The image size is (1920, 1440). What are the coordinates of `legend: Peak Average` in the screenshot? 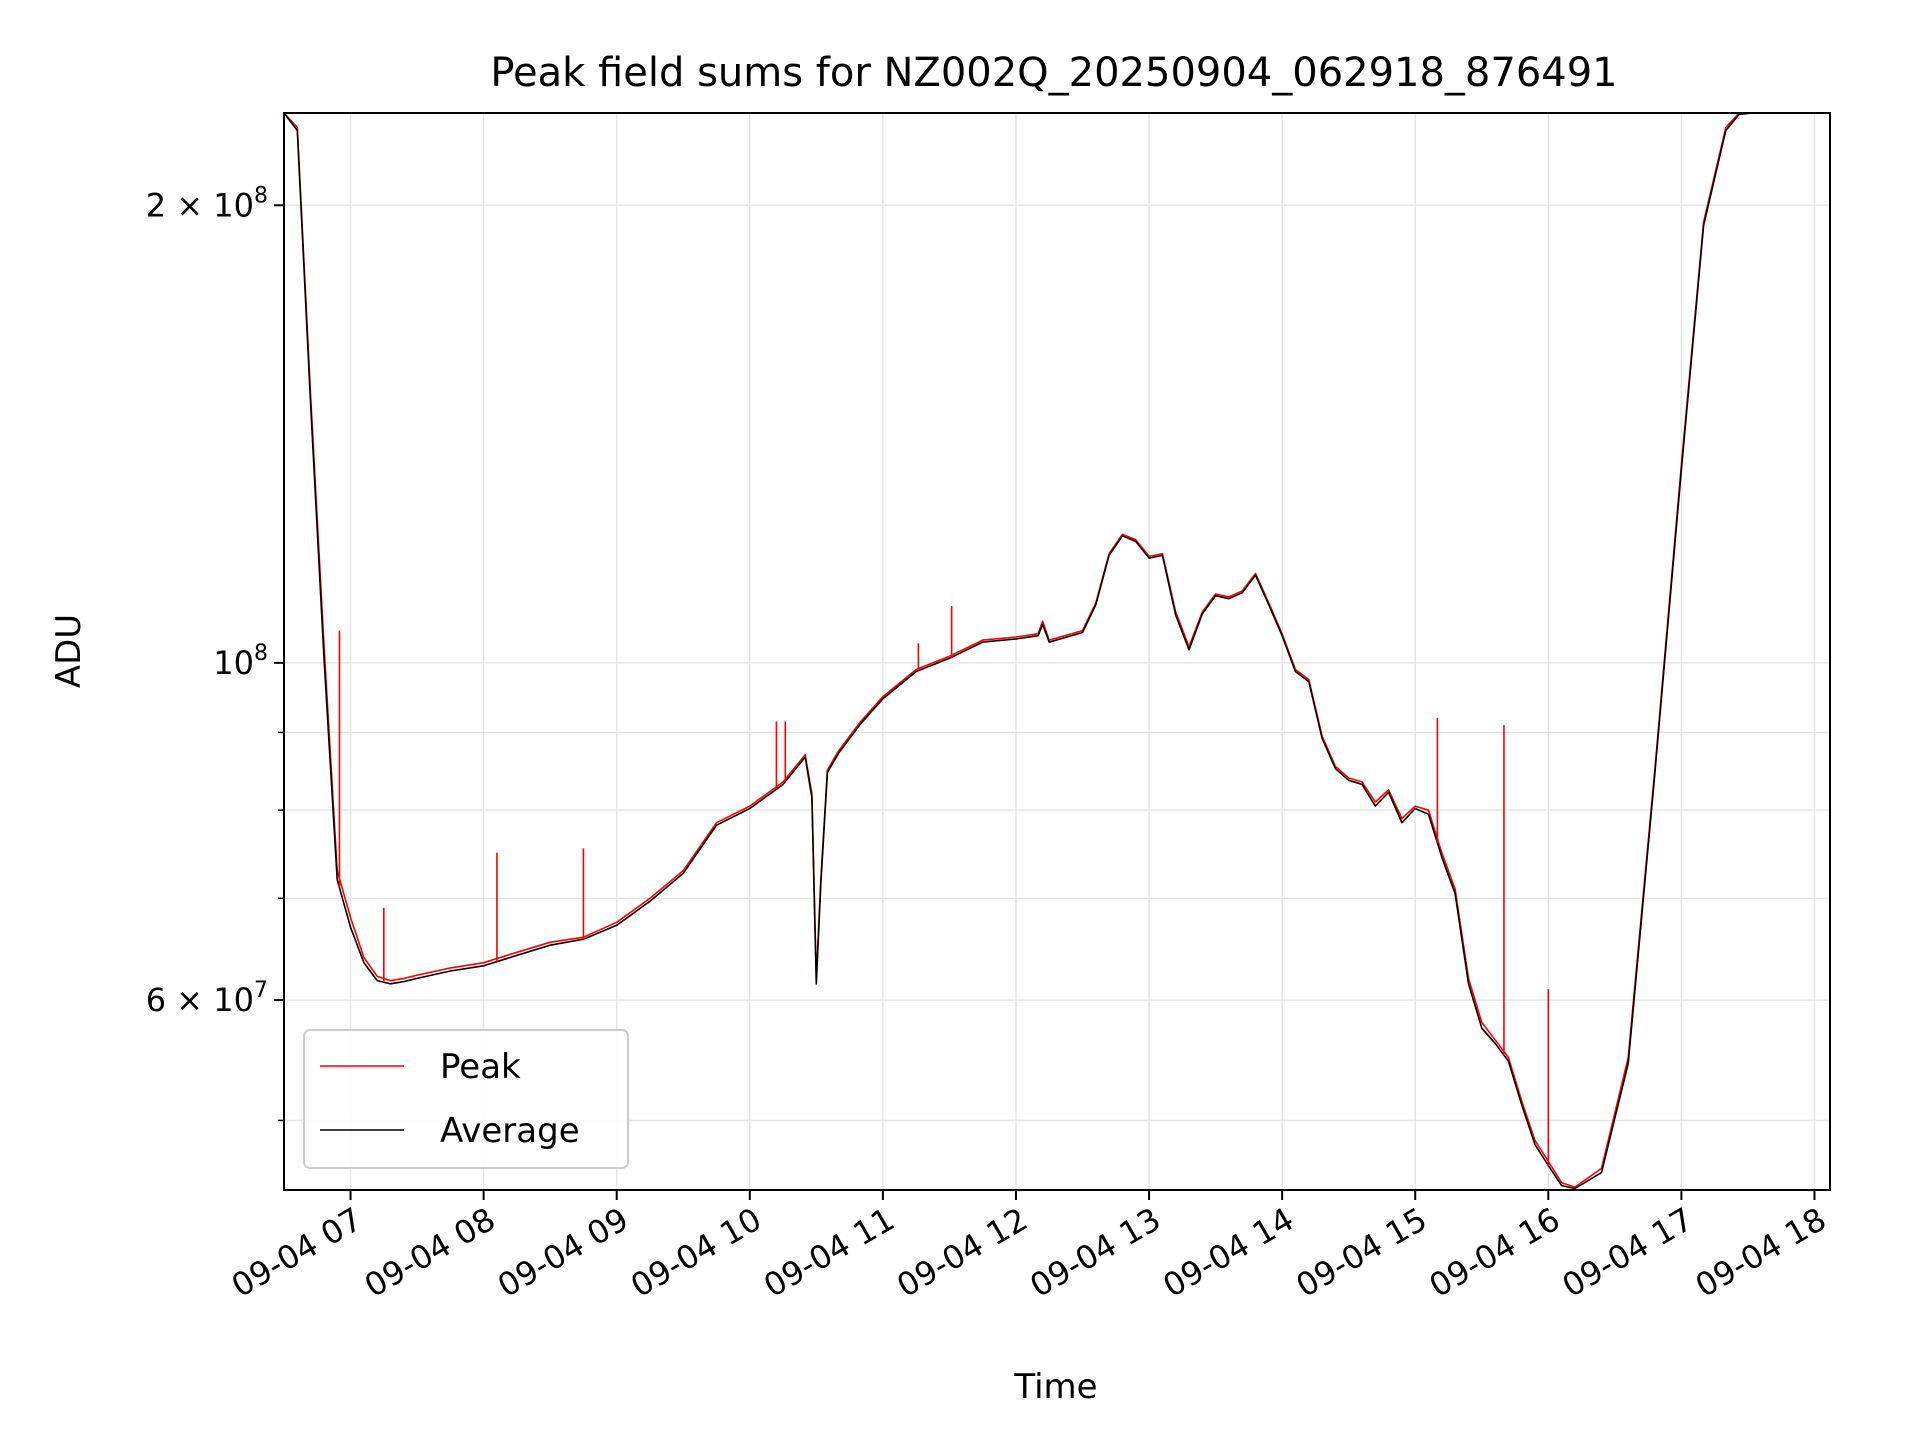 It's located at (466, 1099).